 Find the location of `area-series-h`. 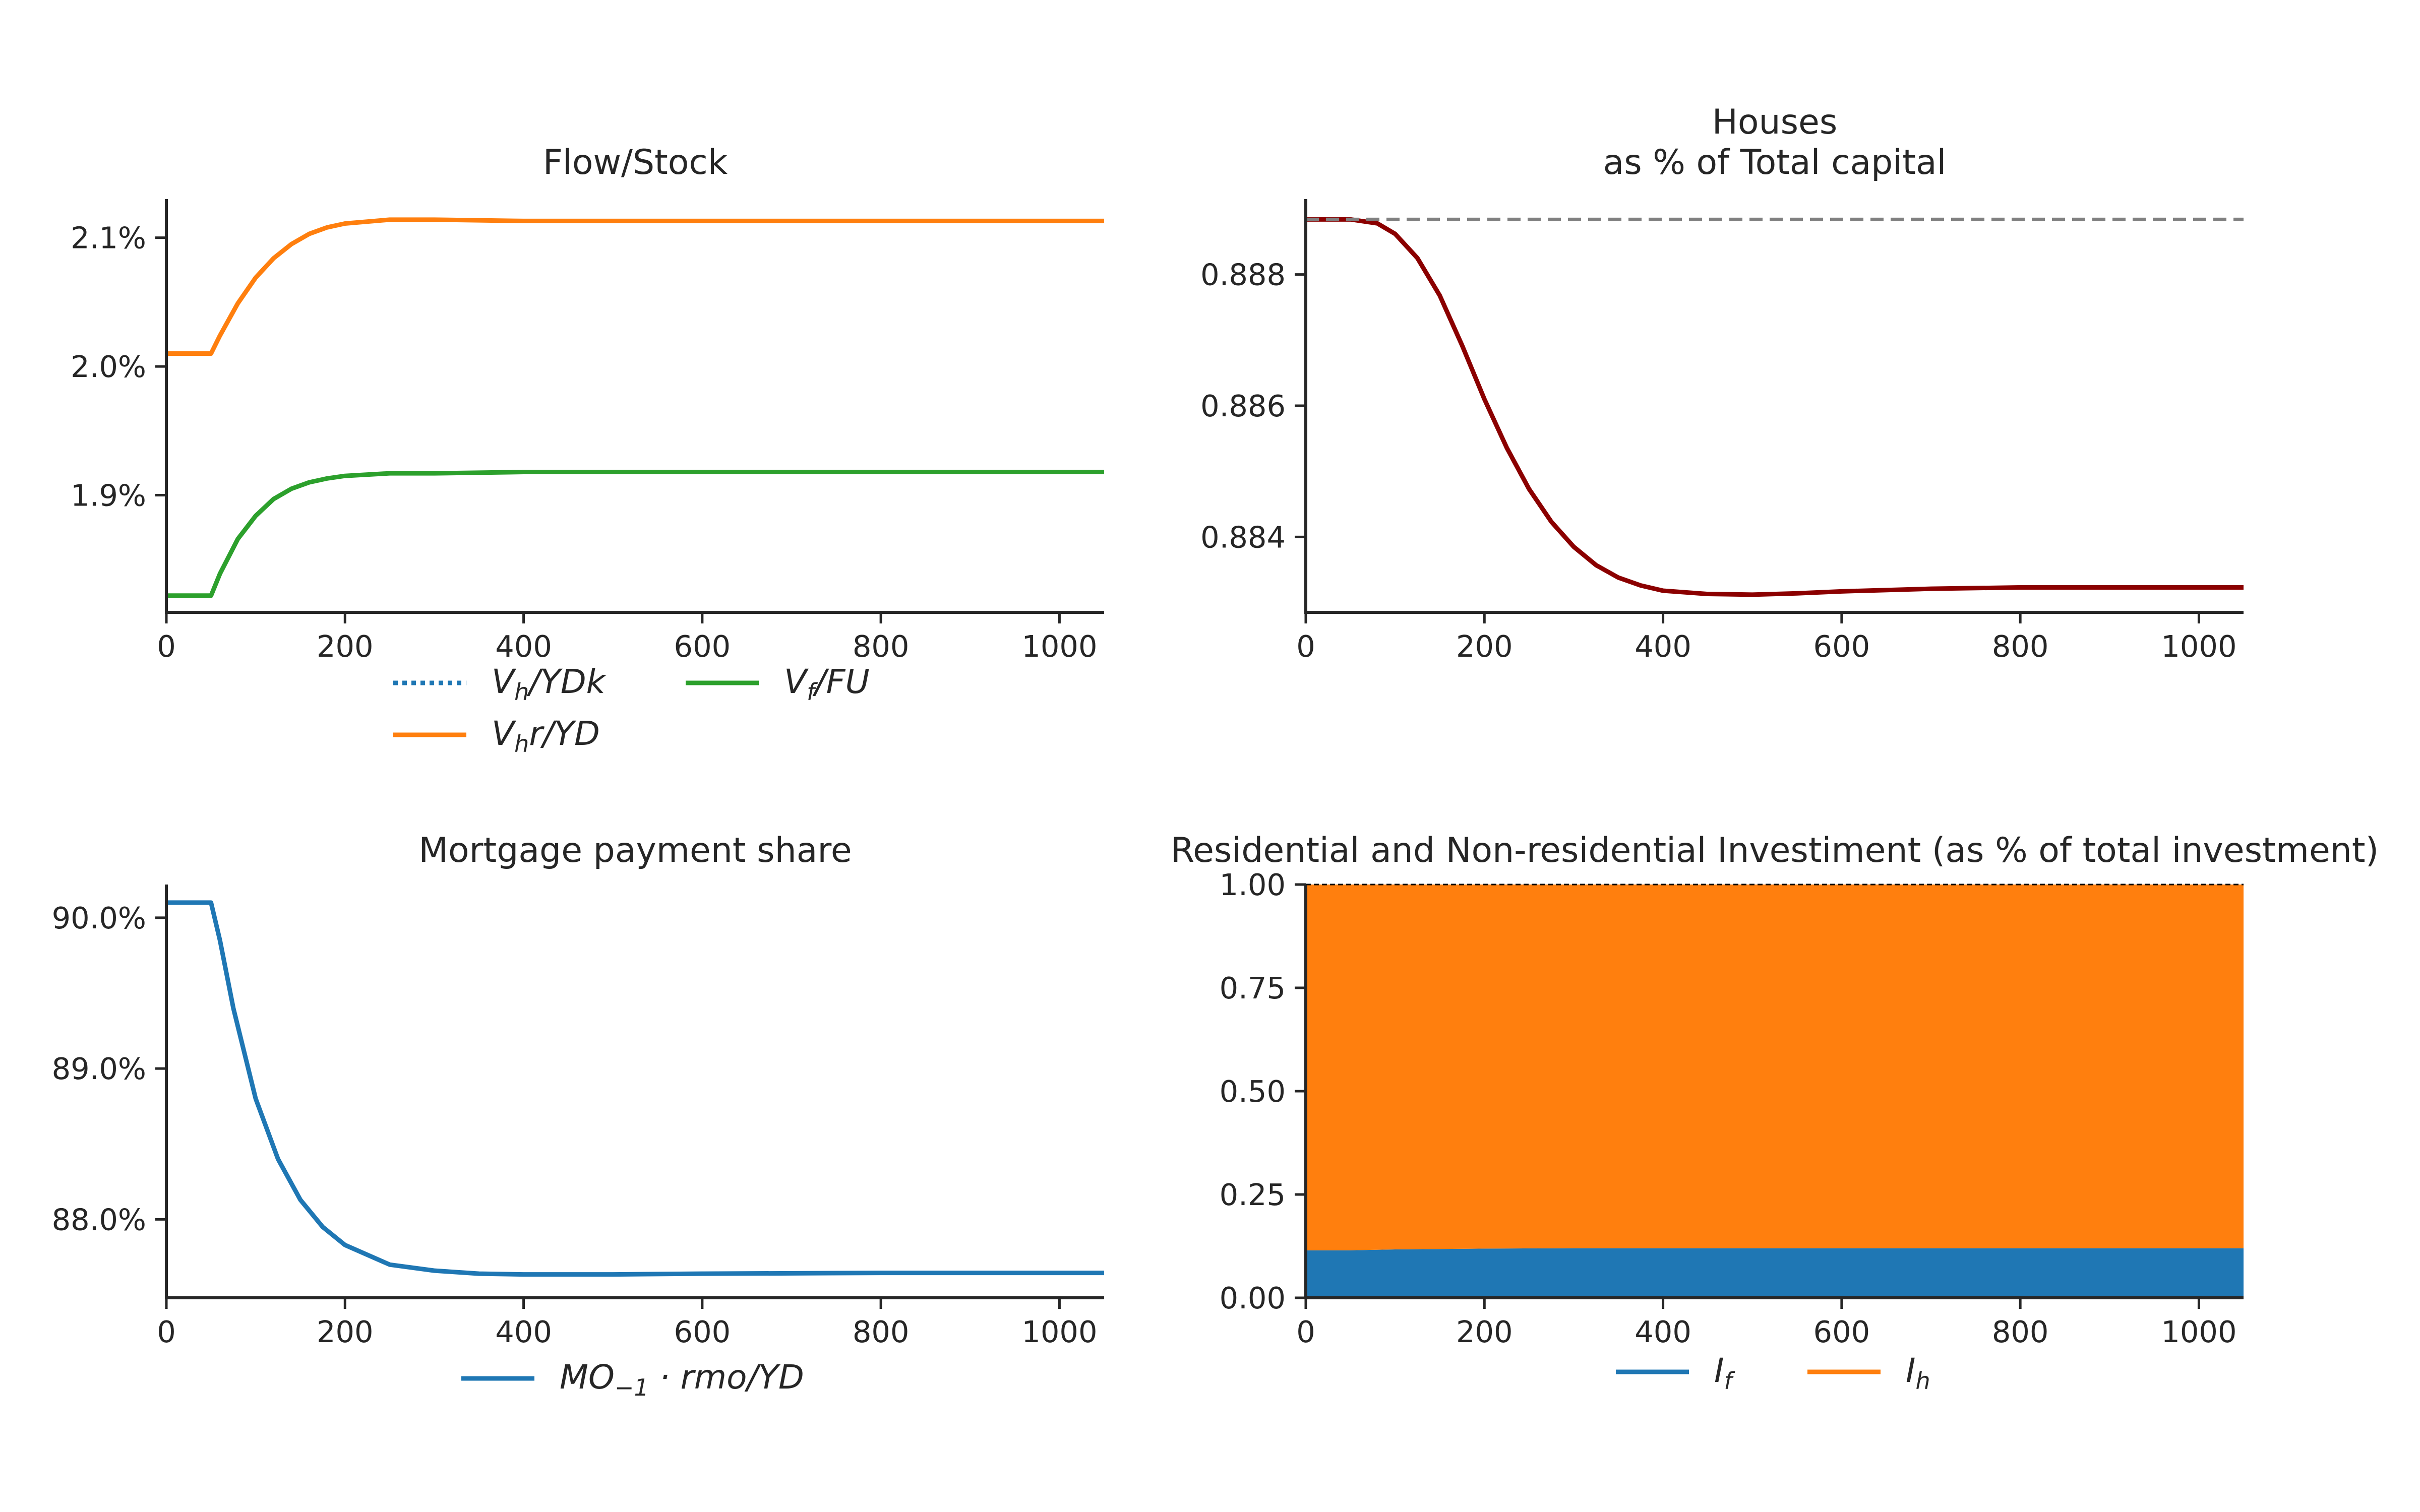

area-series-h is located at coordinates (1775, 1067).